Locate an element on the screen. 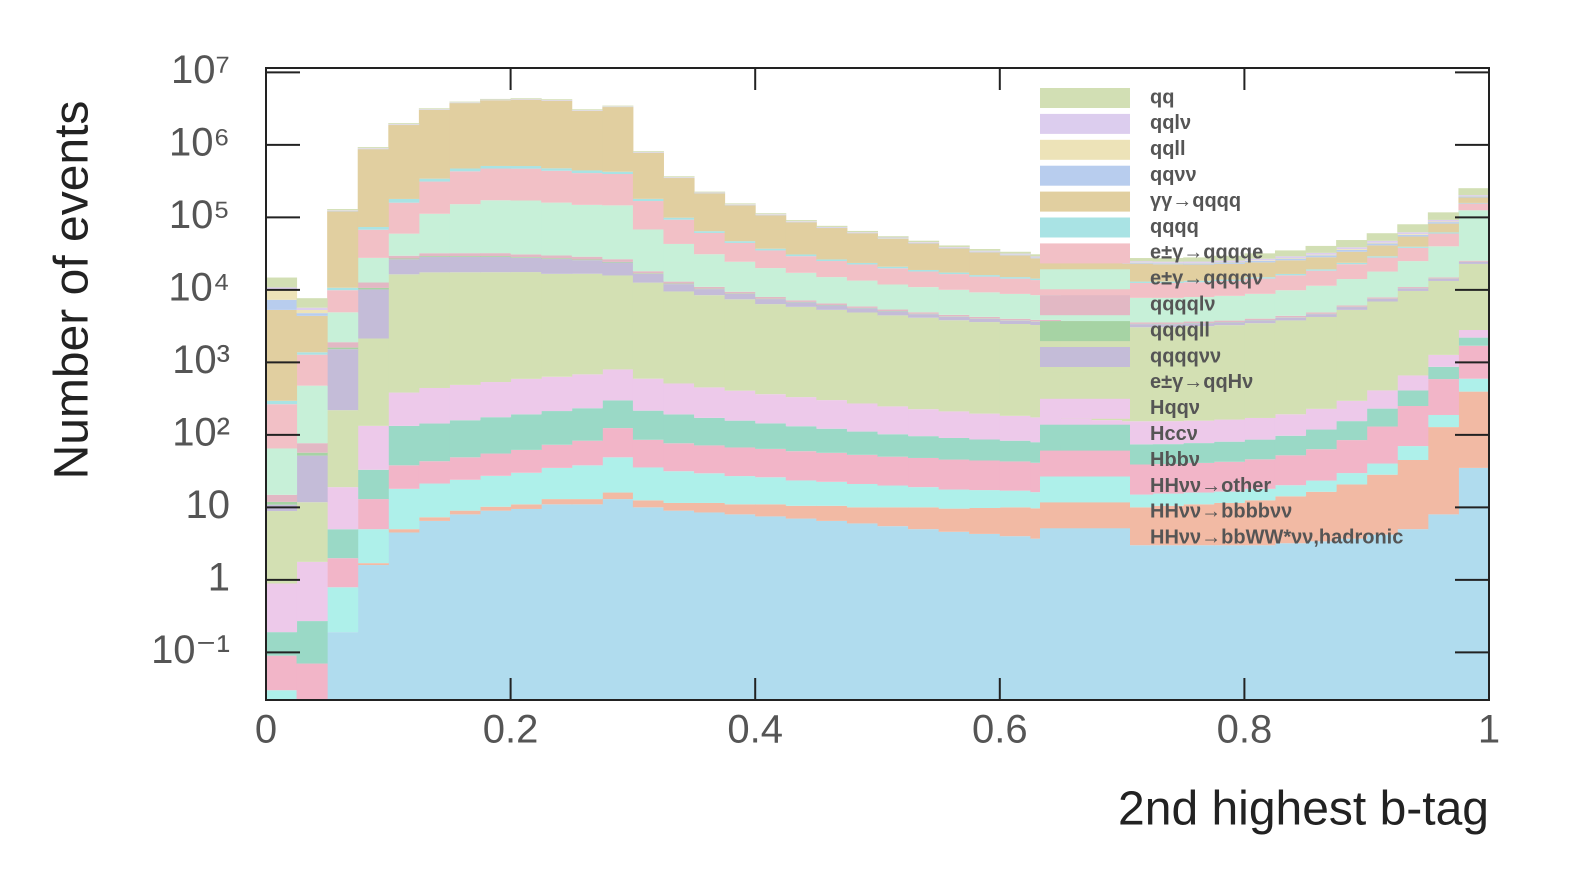 The image size is (1596, 872). legend-label: HHνν→bbWW*νν,hadronic is located at coordinates (1276, 538).